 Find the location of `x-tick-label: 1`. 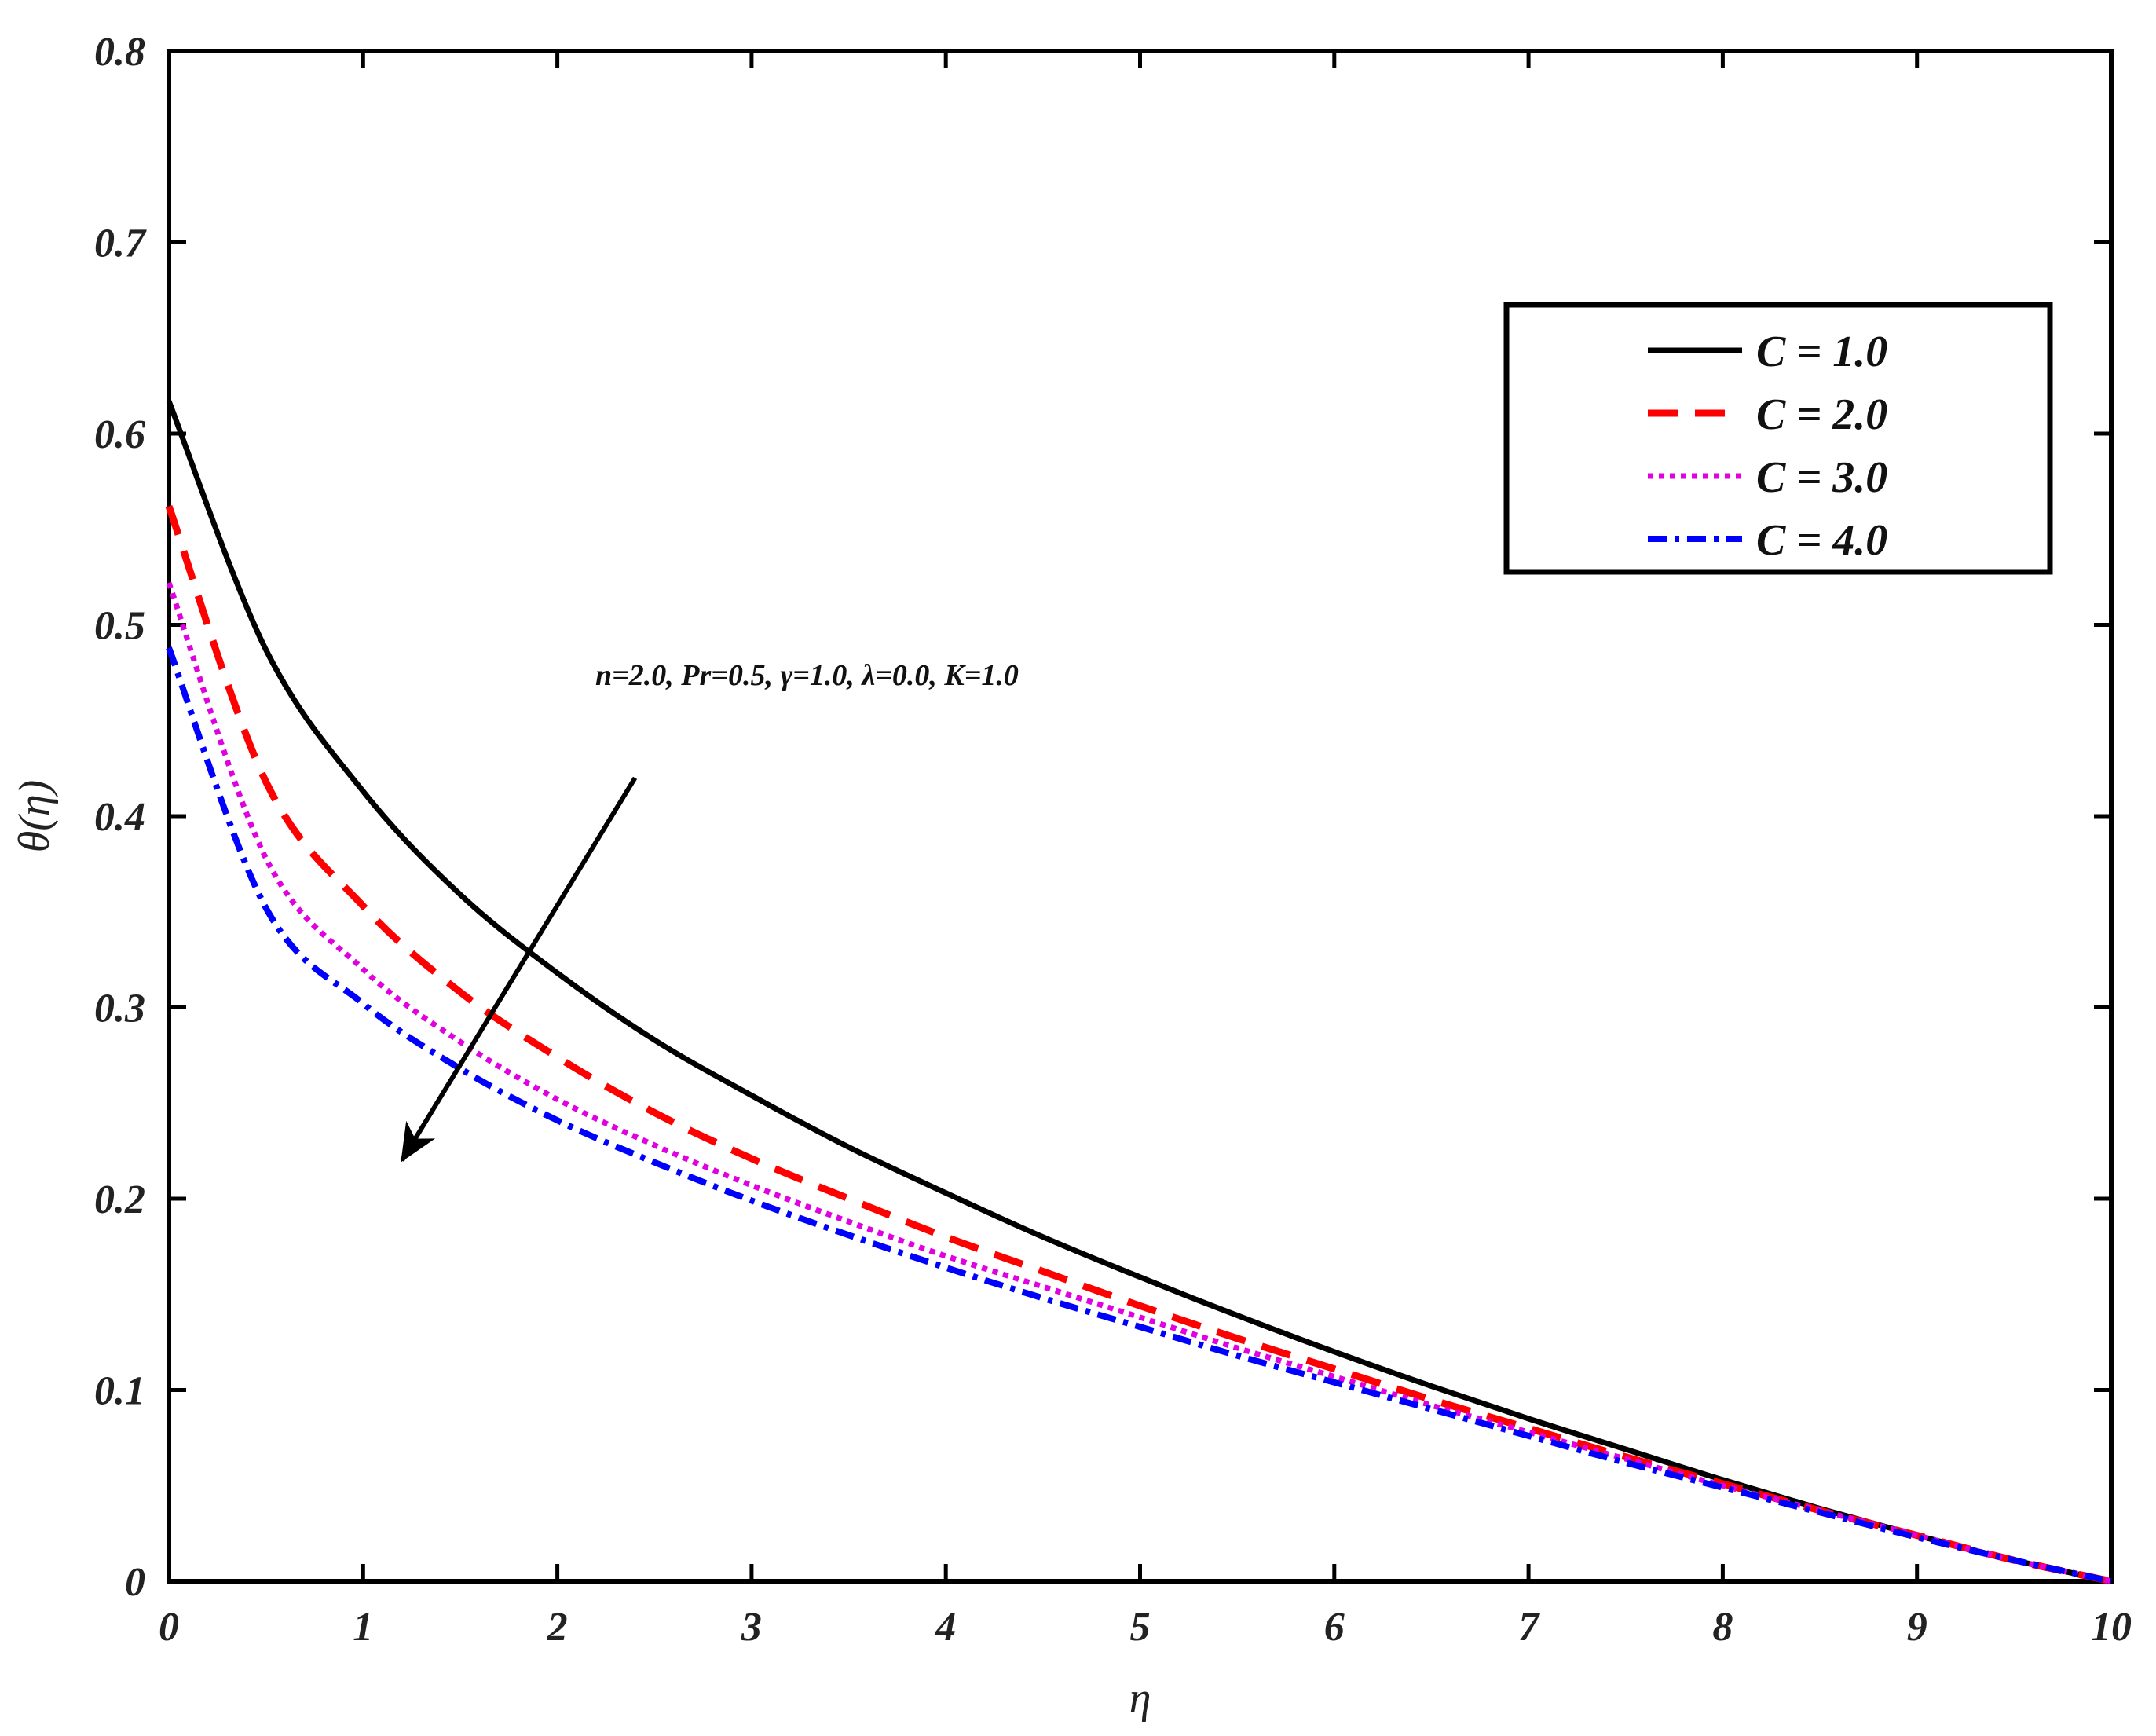

x-tick-label: 1 is located at coordinates (363, 1627).